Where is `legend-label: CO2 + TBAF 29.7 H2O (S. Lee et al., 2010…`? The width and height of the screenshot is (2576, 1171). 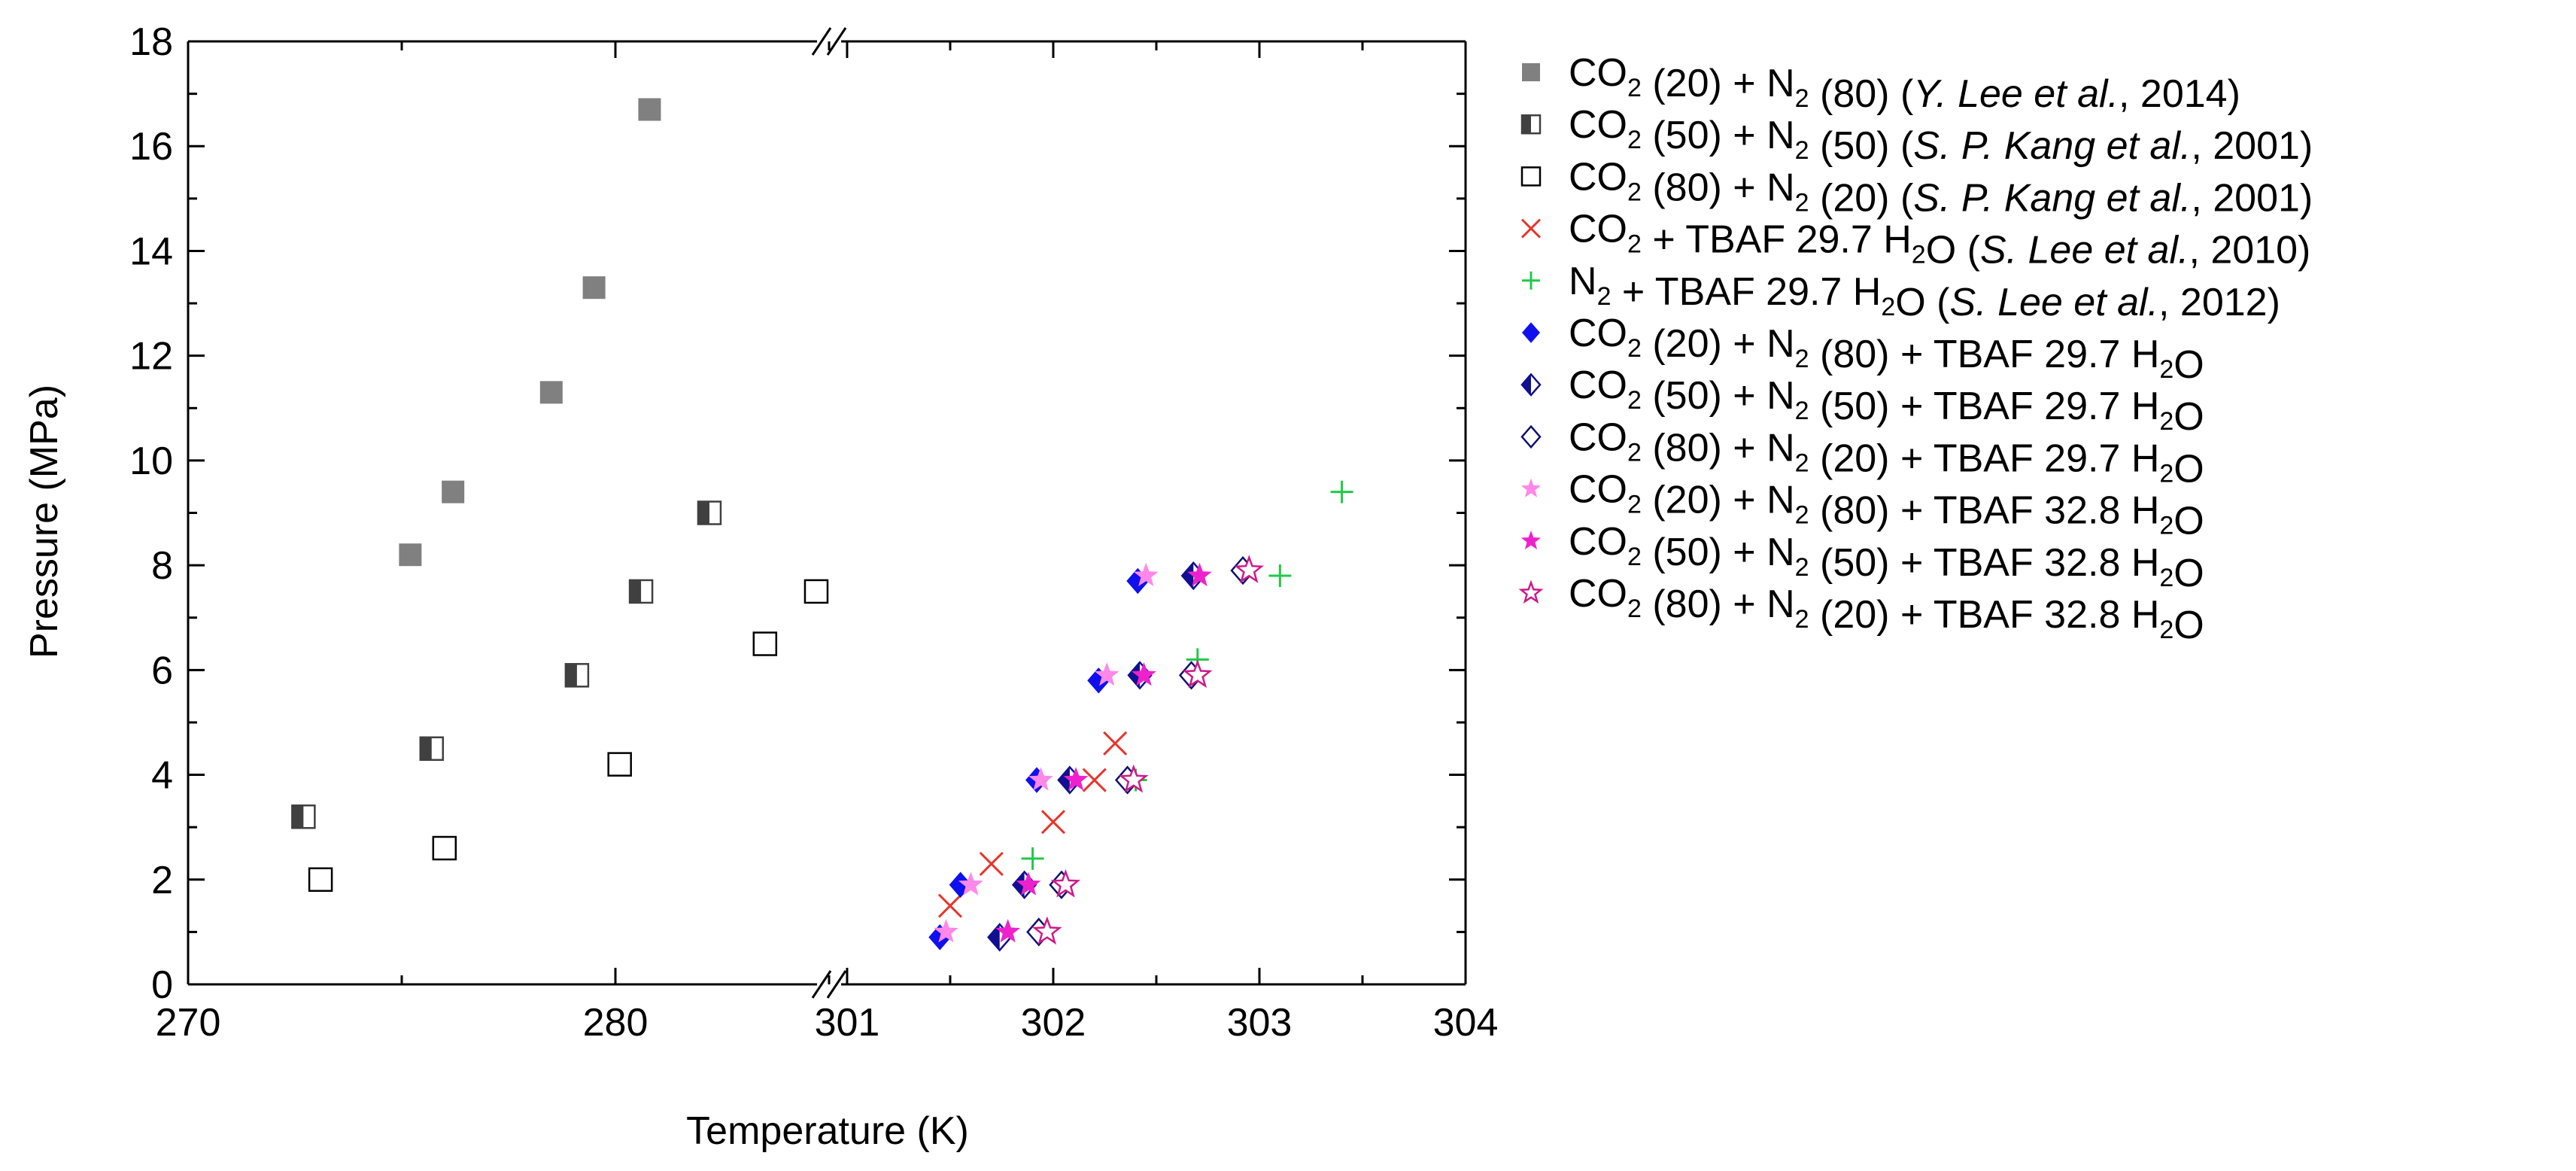
legend-label: CO2 + TBAF 29.7 H2O (S. Lee et al., 2010… is located at coordinates (1939, 240).